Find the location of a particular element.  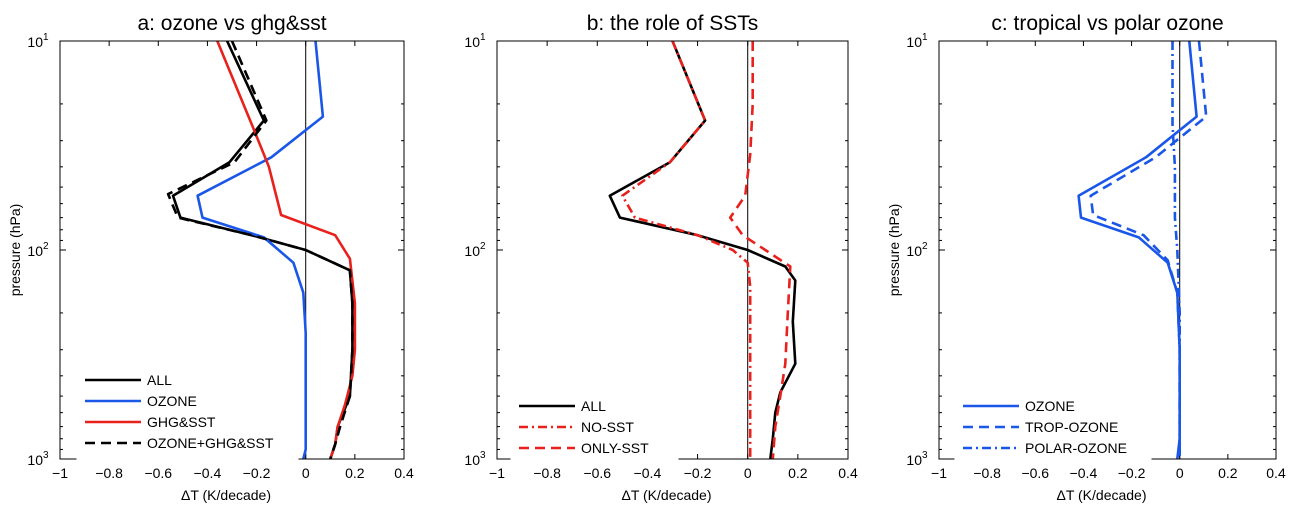

series-line-polar-ozone is located at coordinates (1176, 250).